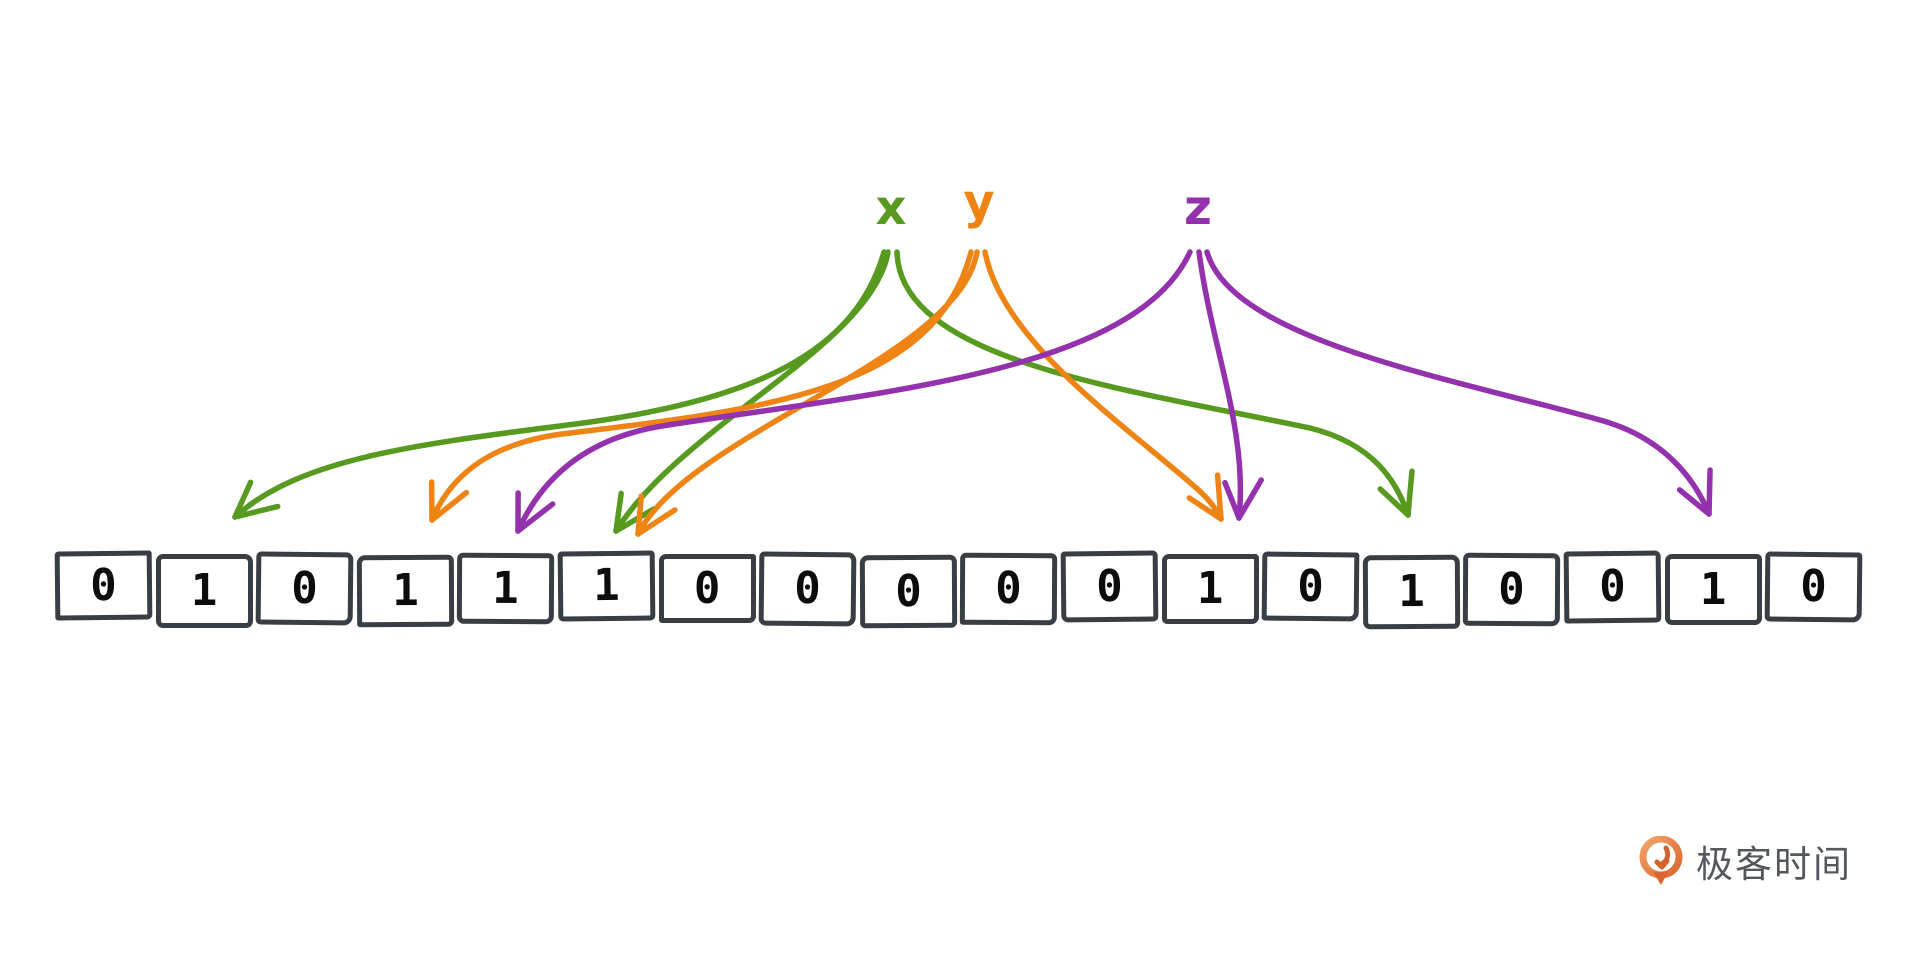  Describe the element at coordinates (979, 202) in the screenshot. I see `hash-input-label-y: y` at that location.